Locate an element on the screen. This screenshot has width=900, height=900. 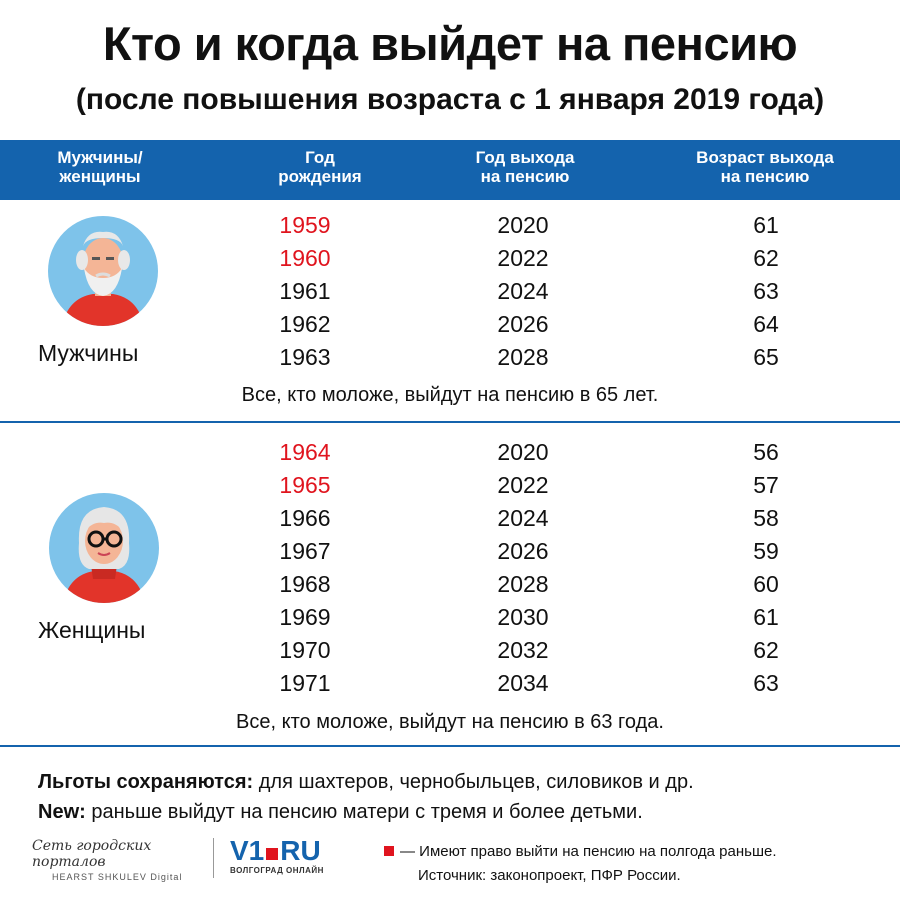
table-row: 1959 2020 61 is located at coordinates (450, 225).